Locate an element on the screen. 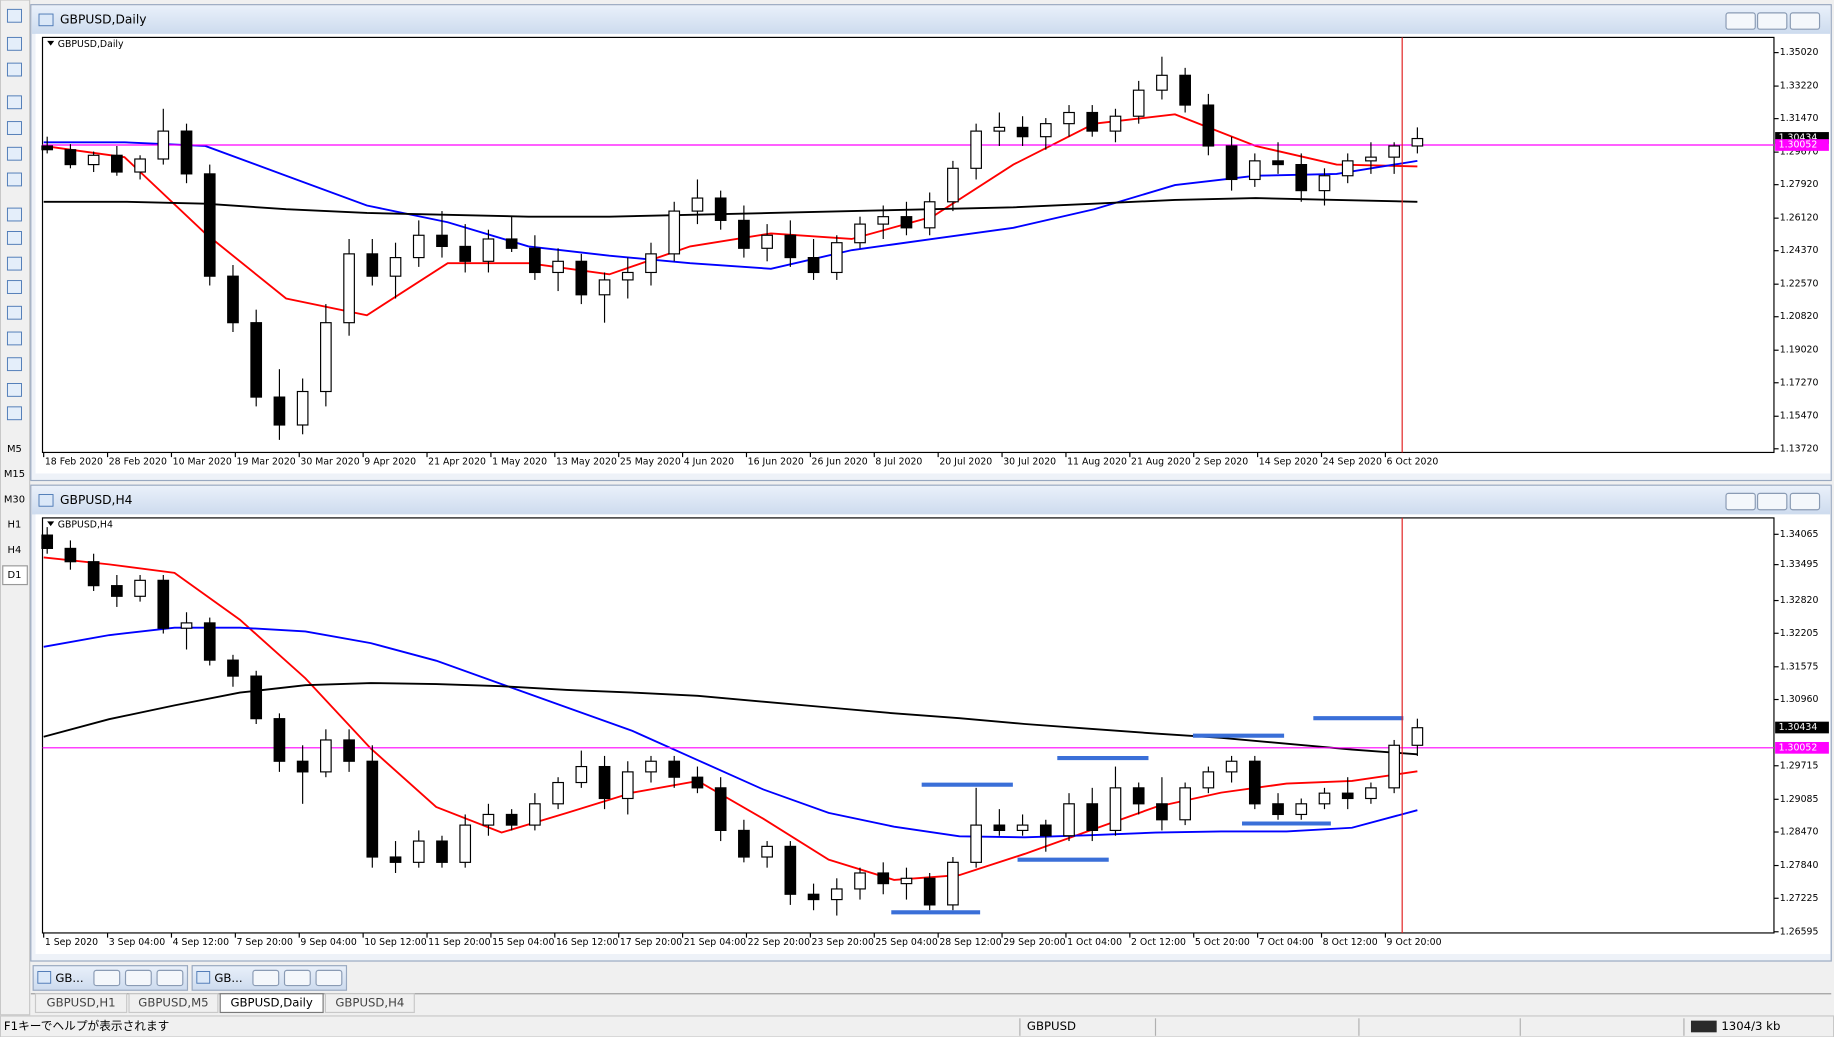 This screenshot has width=1834, height=1037. x-tick-label: 1 May 2020 is located at coordinates (519, 461).